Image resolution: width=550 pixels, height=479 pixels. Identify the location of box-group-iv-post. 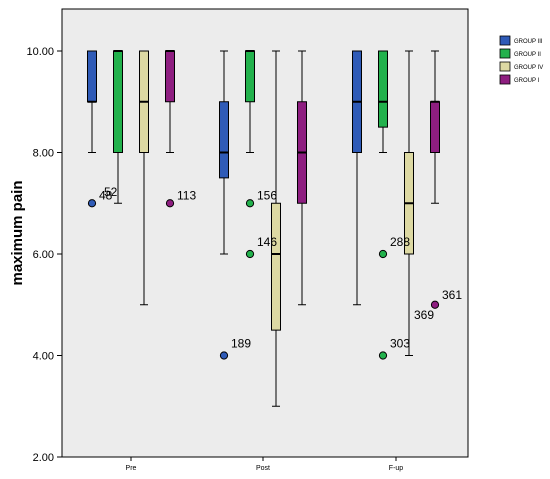
(276, 228).